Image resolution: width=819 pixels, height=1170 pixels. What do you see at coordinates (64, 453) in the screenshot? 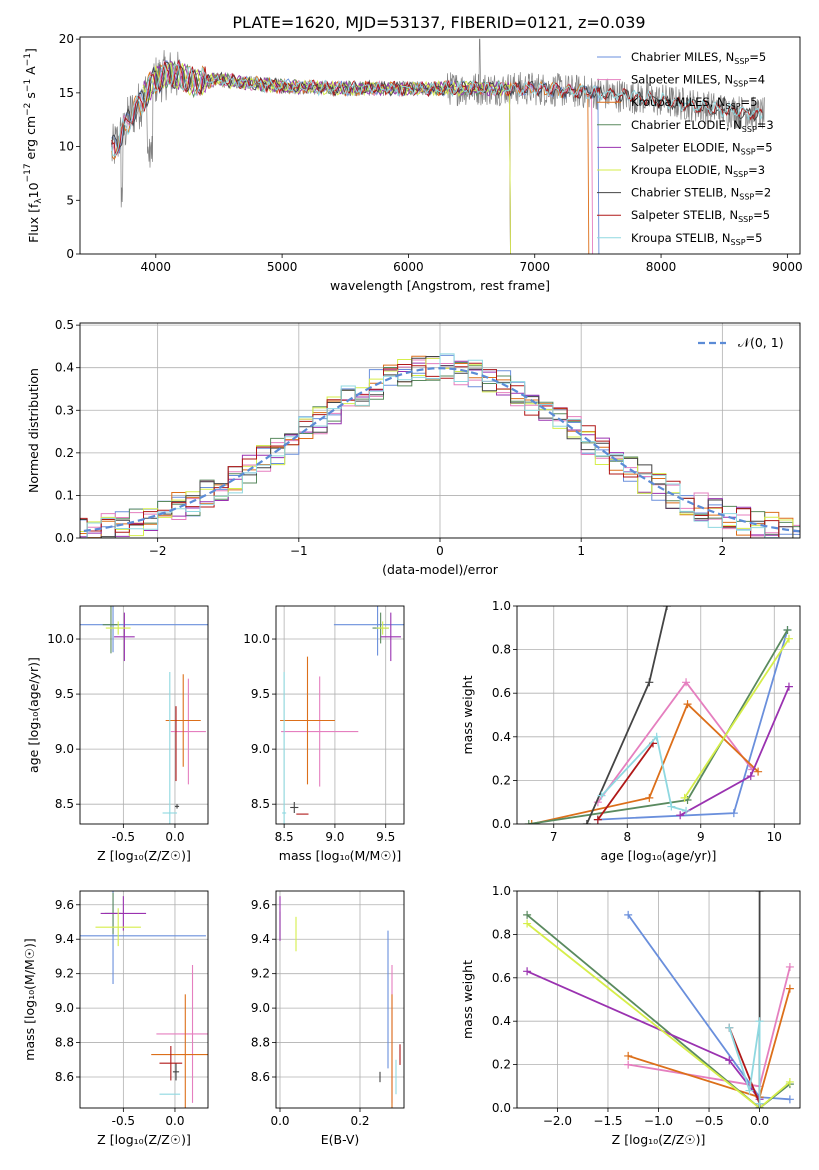
I see `y-tick-label: 0.2` at bounding box center [64, 453].